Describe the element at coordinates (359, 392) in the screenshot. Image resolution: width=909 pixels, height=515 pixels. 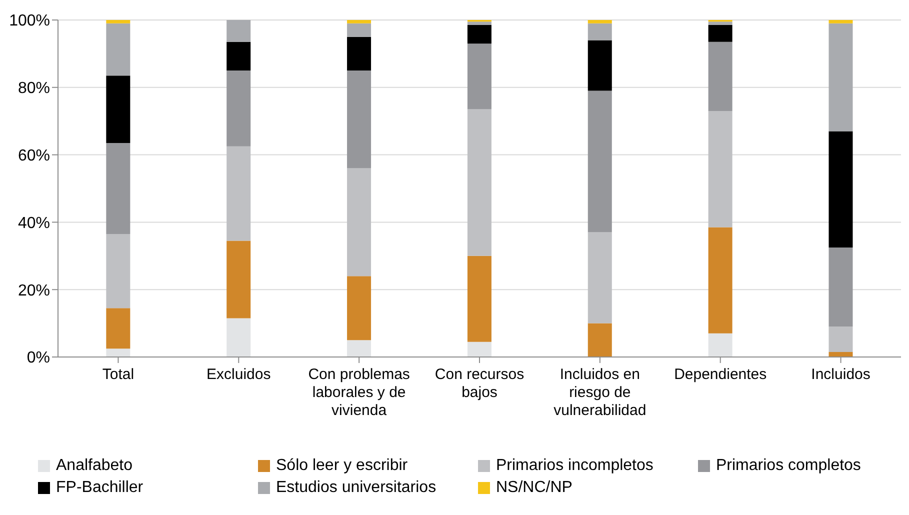
I see `x-tick-label: Con problemas laborales y de vivienda` at that location.